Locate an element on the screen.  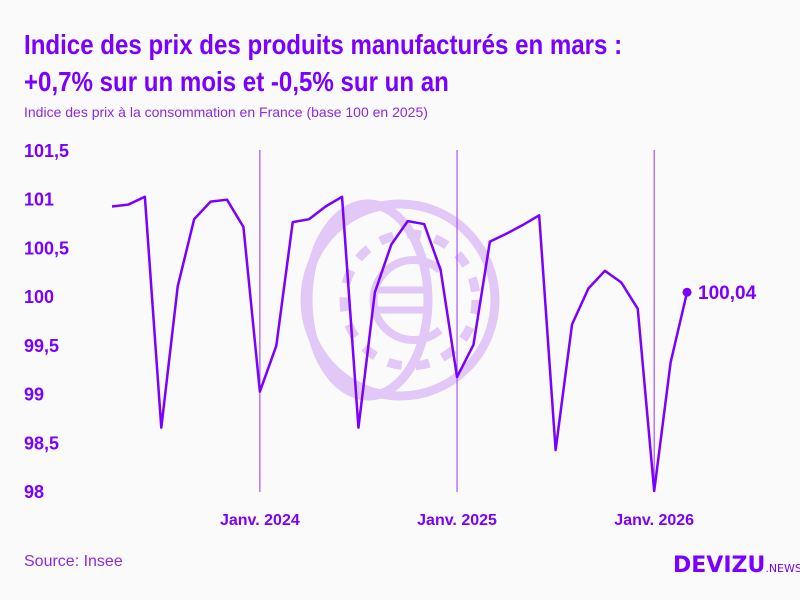
x-tick-label: Janv. 2026 is located at coordinates (654, 520).